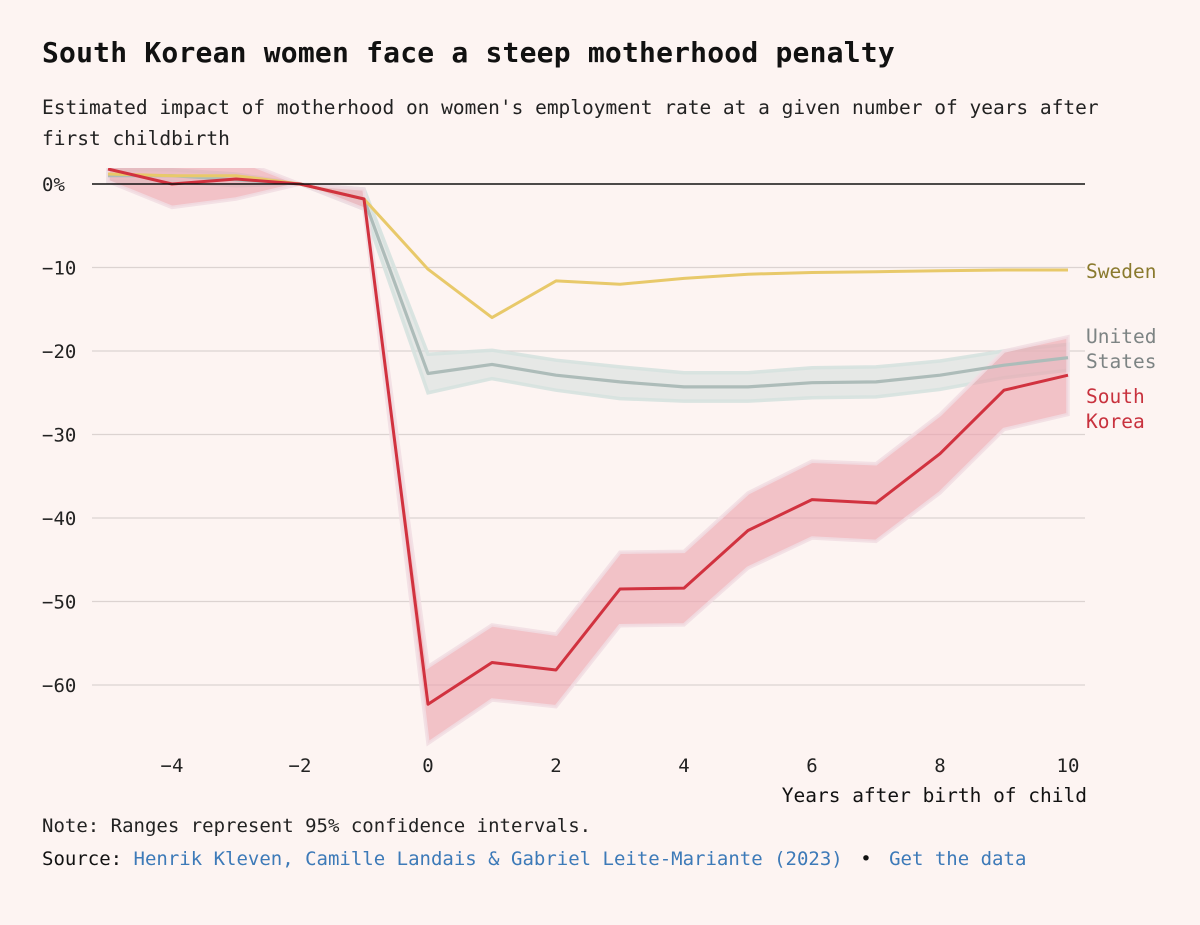 The image size is (1200, 925). I want to click on y-tick-label: −10, so click(59, 269).